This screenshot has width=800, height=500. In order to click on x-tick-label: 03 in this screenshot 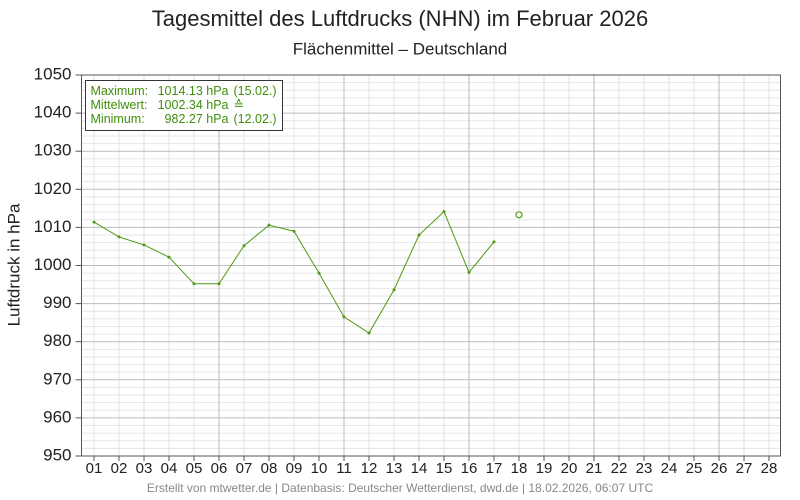, I will do `click(144, 468)`.